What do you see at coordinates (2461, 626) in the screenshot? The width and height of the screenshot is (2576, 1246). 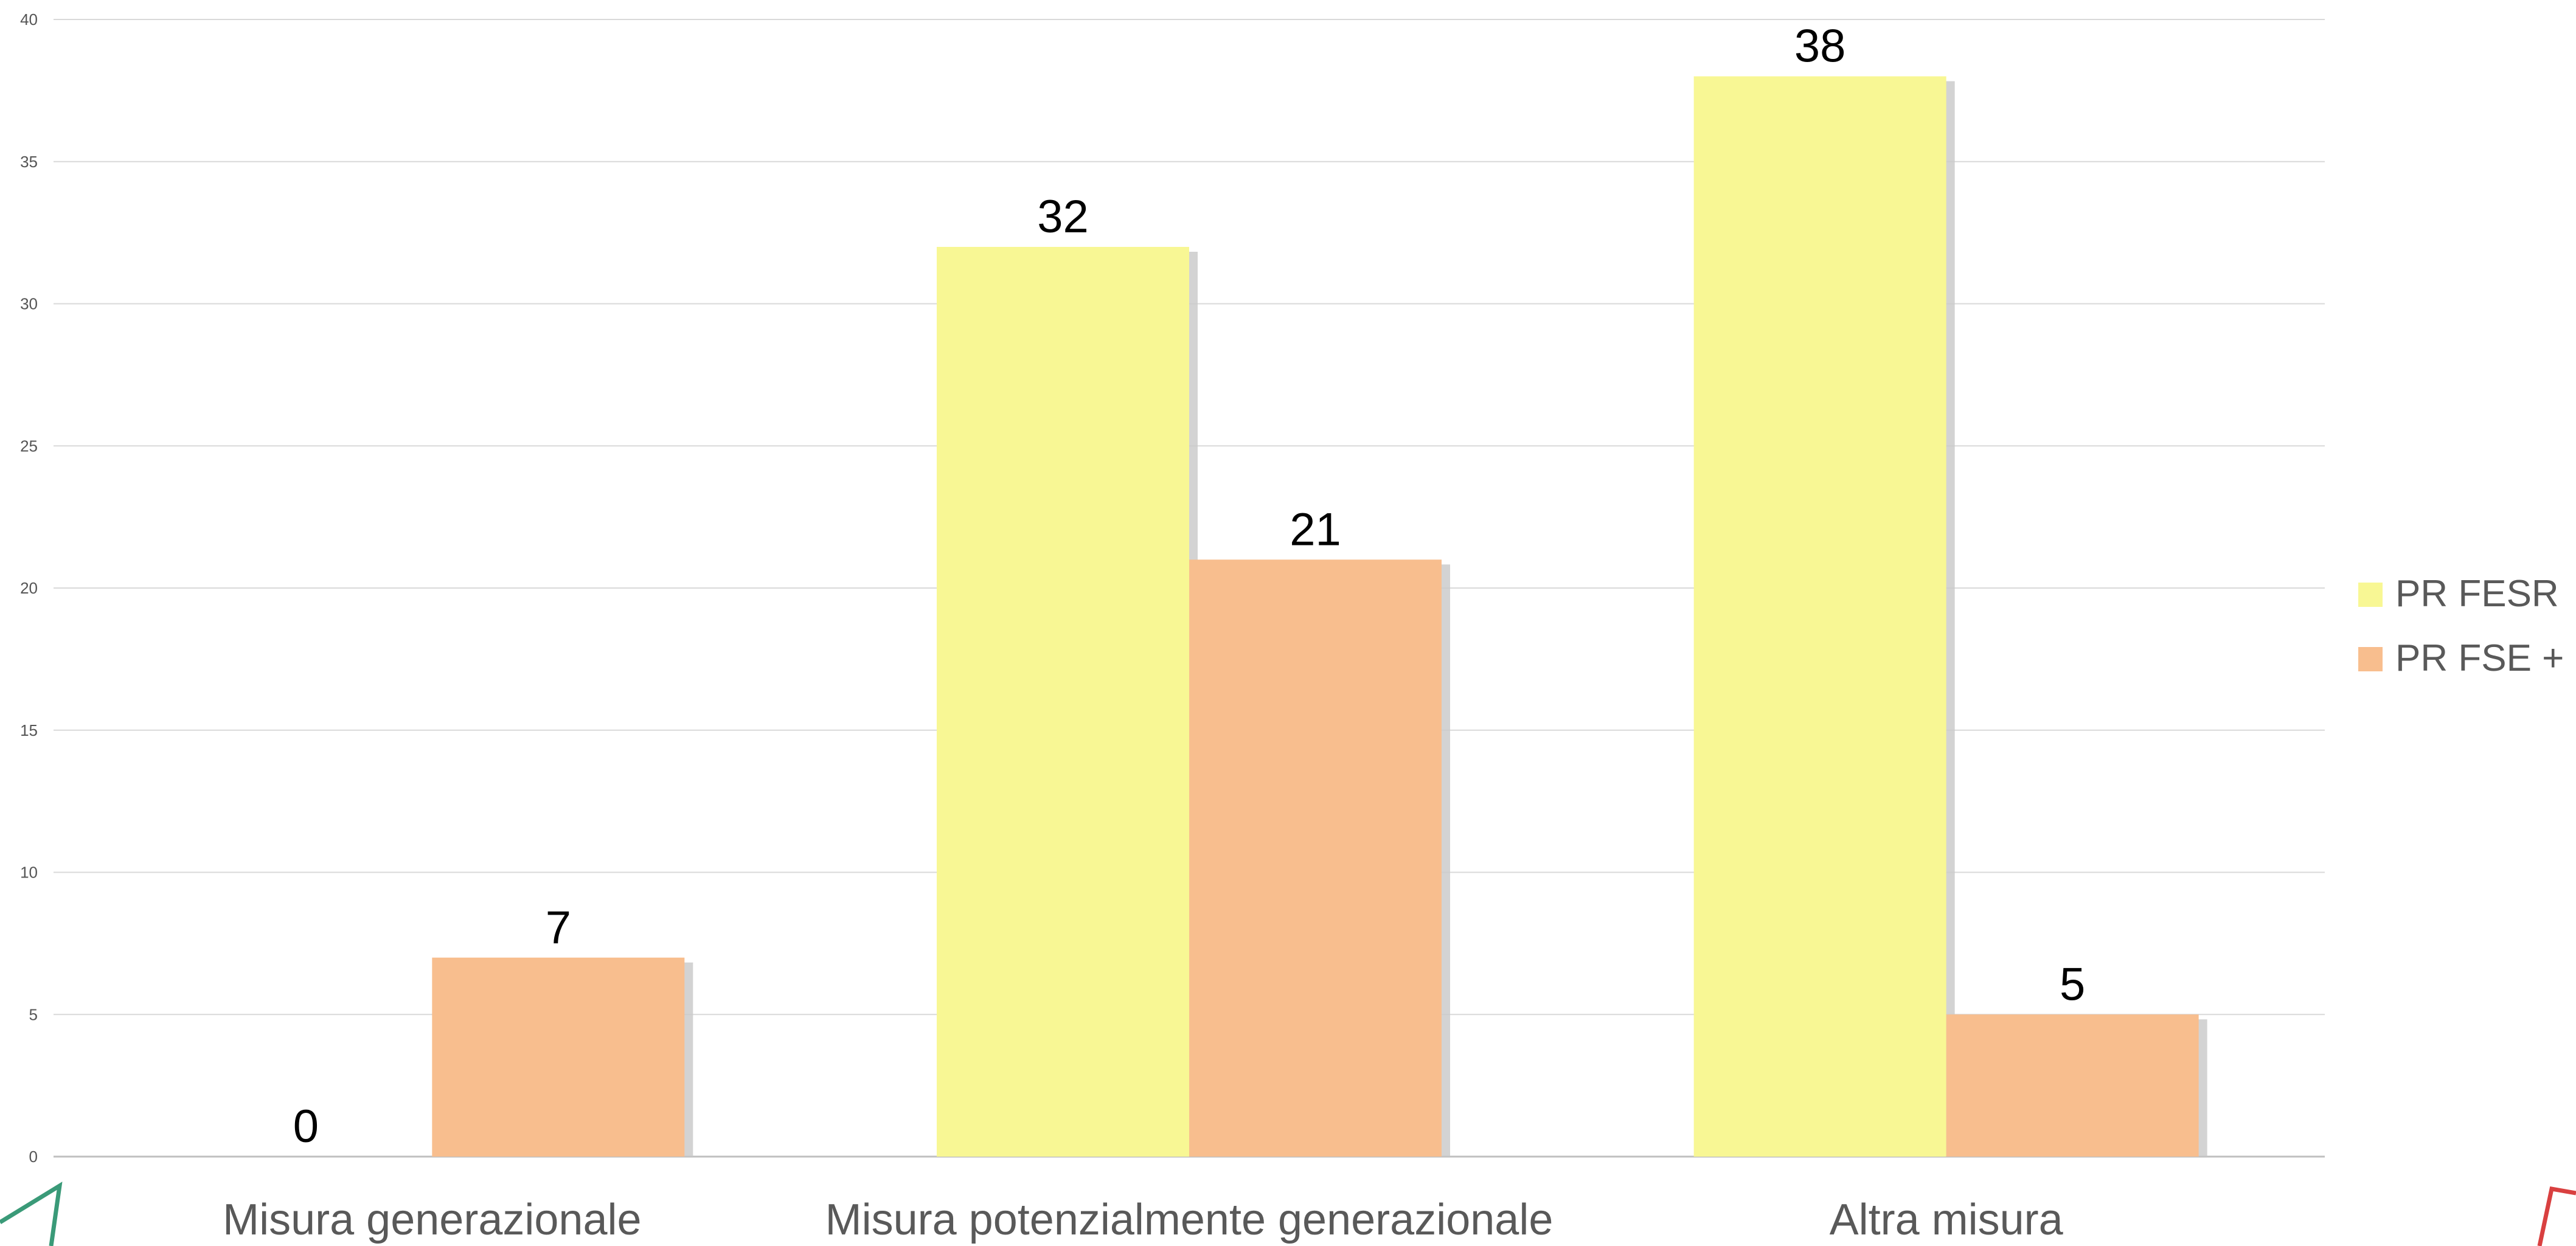 I see `legend: PR FESR PR FSE +` at bounding box center [2461, 626].